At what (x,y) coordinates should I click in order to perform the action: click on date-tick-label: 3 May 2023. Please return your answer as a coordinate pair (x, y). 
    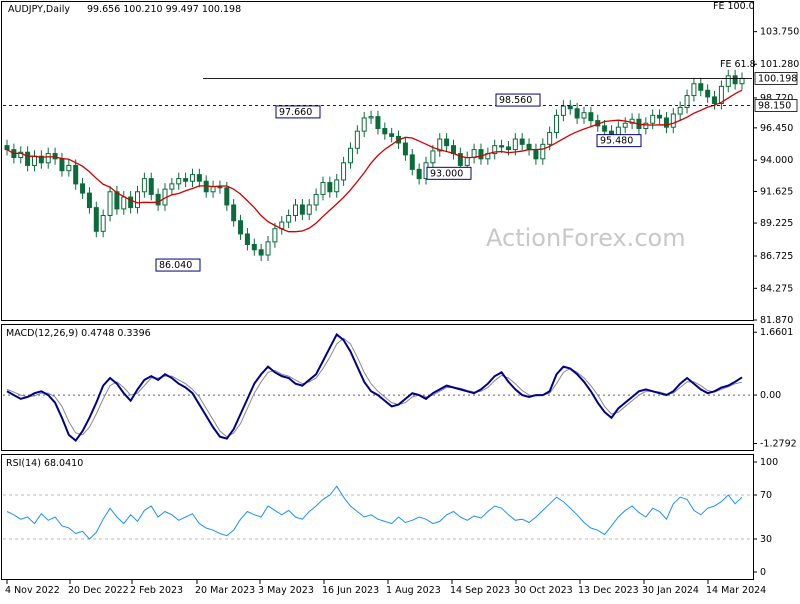
    Looking at the image, I should click on (286, 590).